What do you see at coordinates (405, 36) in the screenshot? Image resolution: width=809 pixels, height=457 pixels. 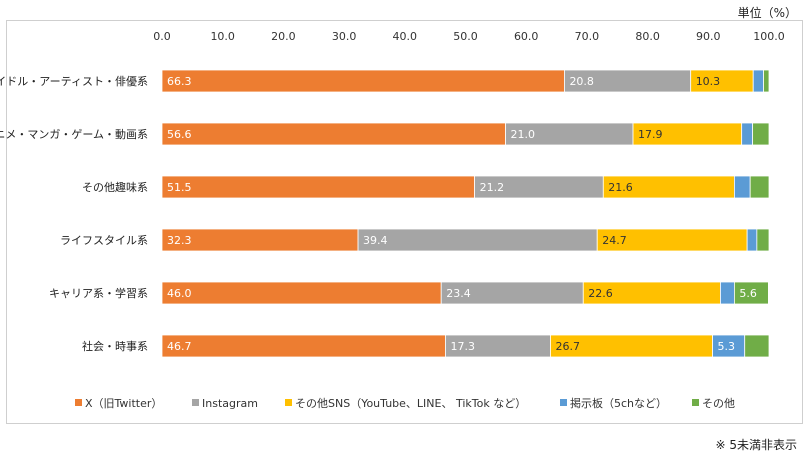 I see `x-tick-label: 40.0` at bounding box center [405, 36].